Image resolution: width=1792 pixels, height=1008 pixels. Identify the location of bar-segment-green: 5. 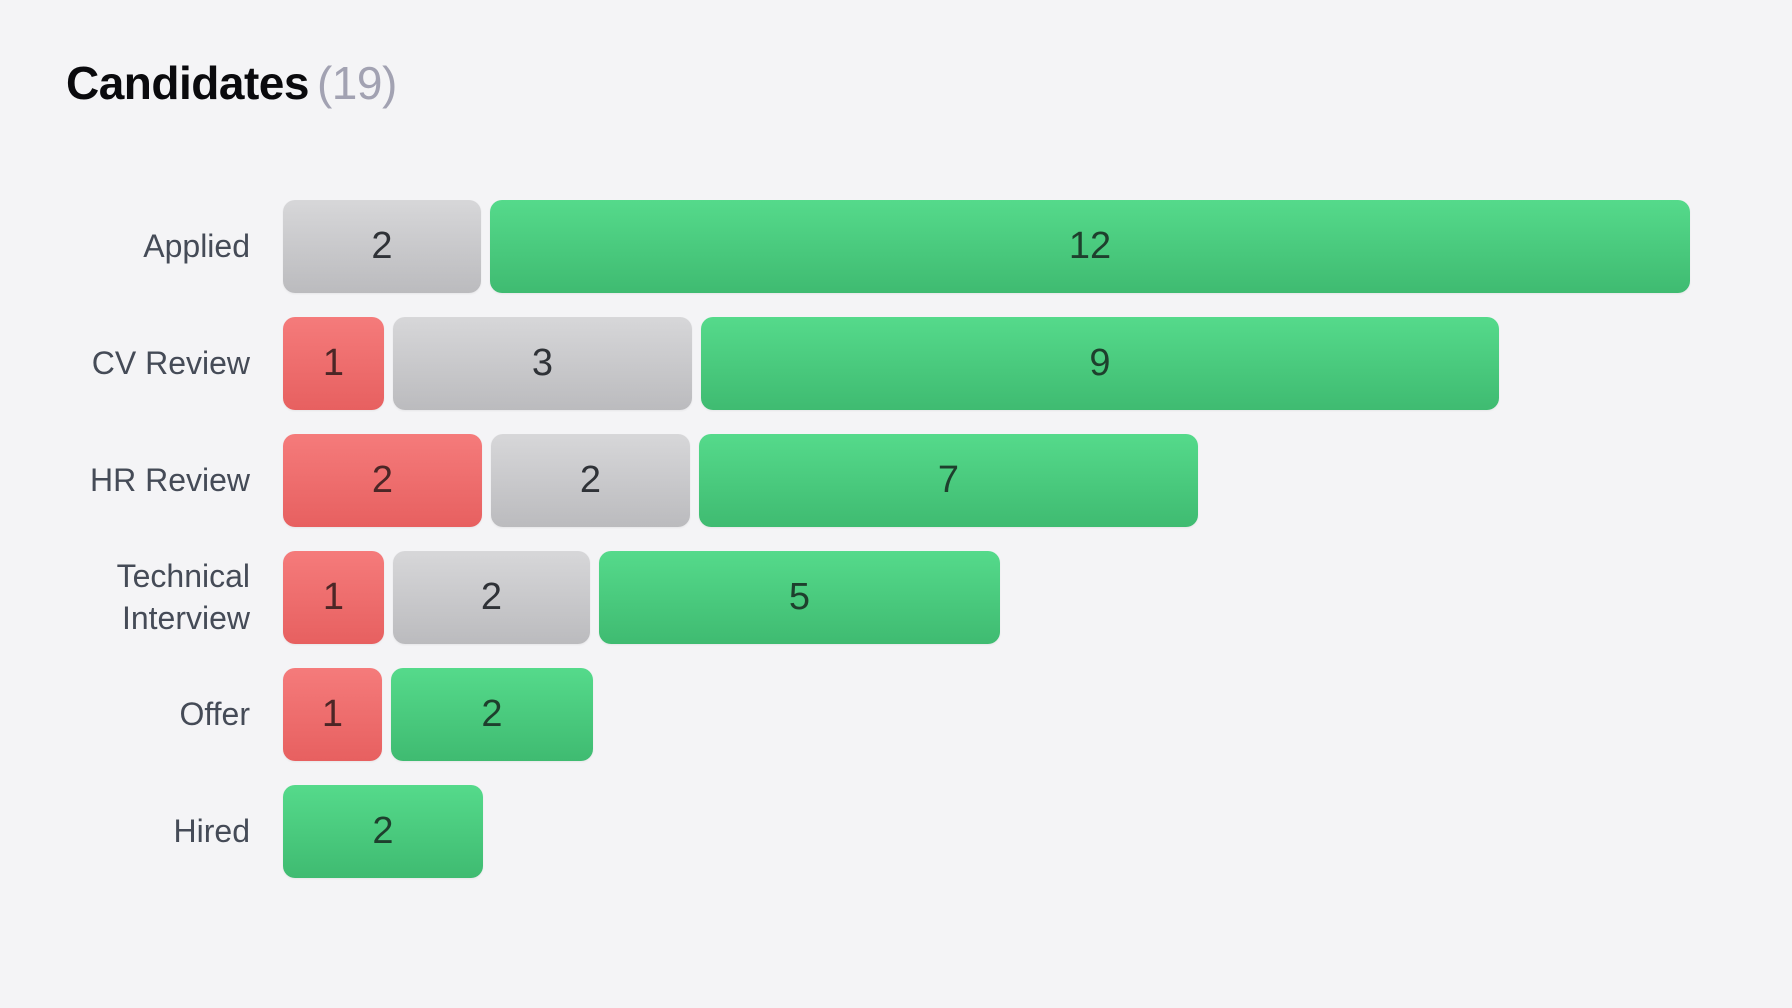
(799, 597).